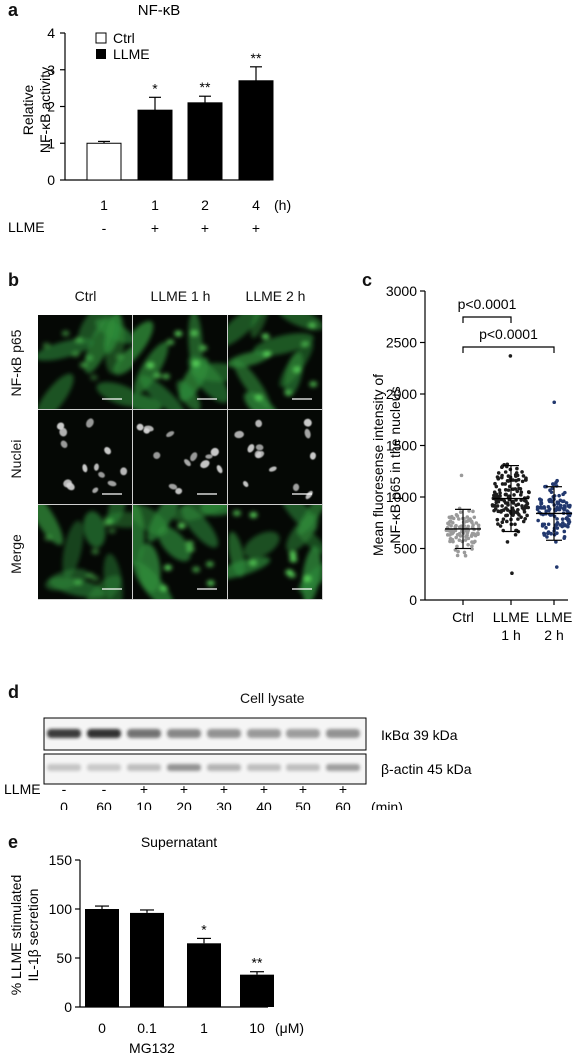 Image resolution: width=583 pixels, height=1058 pixels. What do you see at coordinates (144, 804) in the screenshot?
I see `blot-time-label: 10` at bounding box center [144, 804].